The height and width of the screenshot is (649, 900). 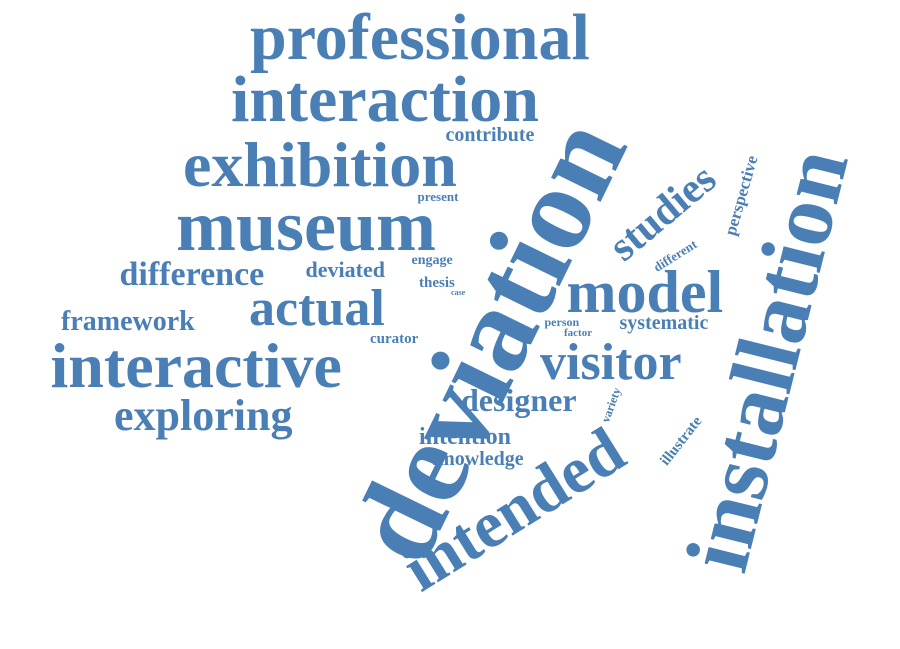 What do you see at coordinates (437, 282) in the screenshot?
I see `word-thesis: thesis` at bounding box center [437, 282].